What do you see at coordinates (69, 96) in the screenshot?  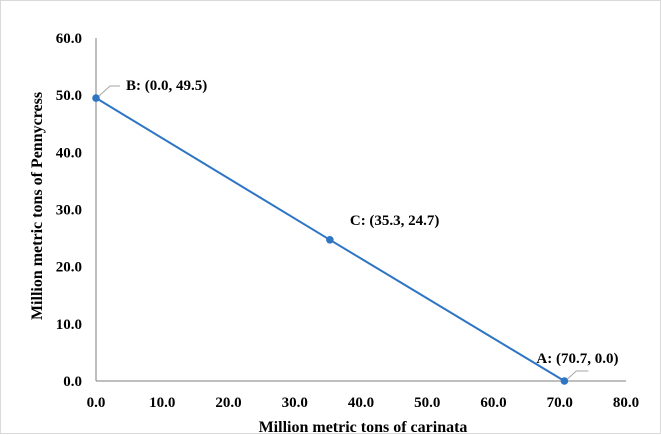 I see `y-tick-label: 50.0` at bounding box center [69, 96].